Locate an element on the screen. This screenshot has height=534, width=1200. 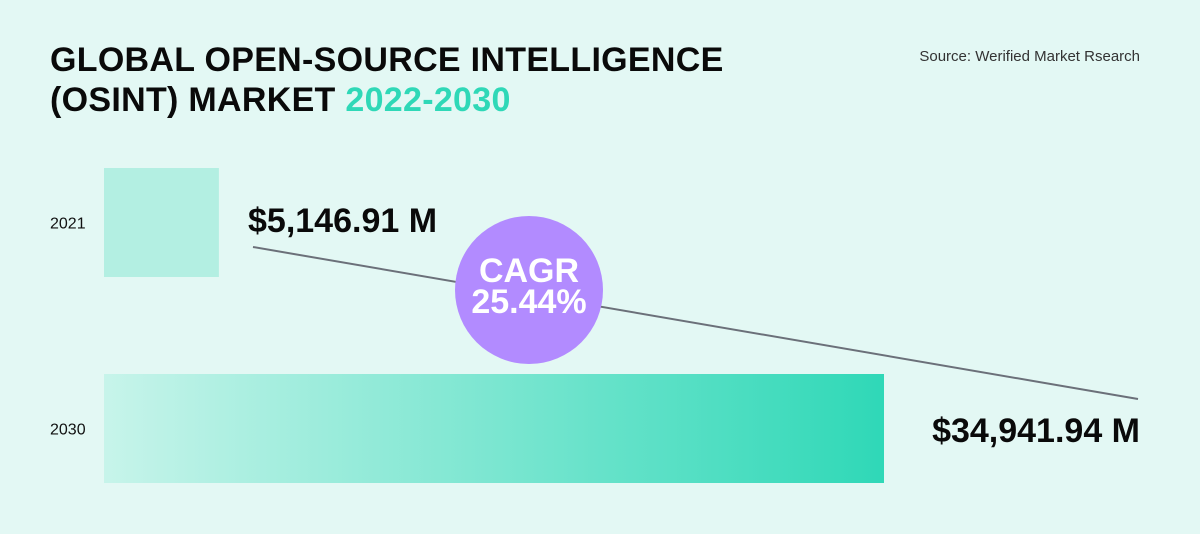
bar-2030 is located at coordinates (494, 428).